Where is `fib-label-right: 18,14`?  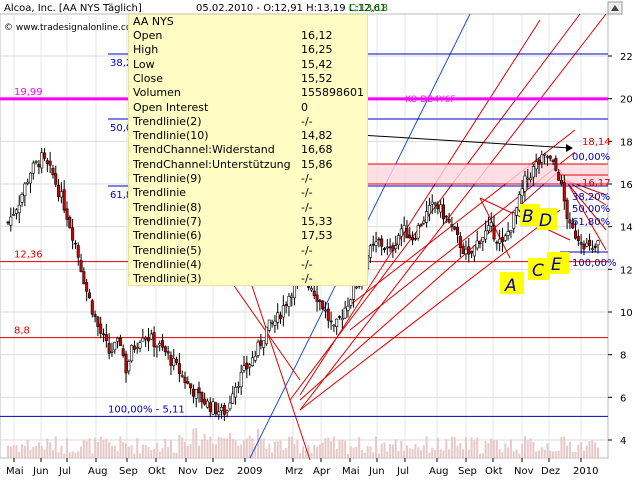
fib-label-right: 18,14 is located at coordinates (596, 142).